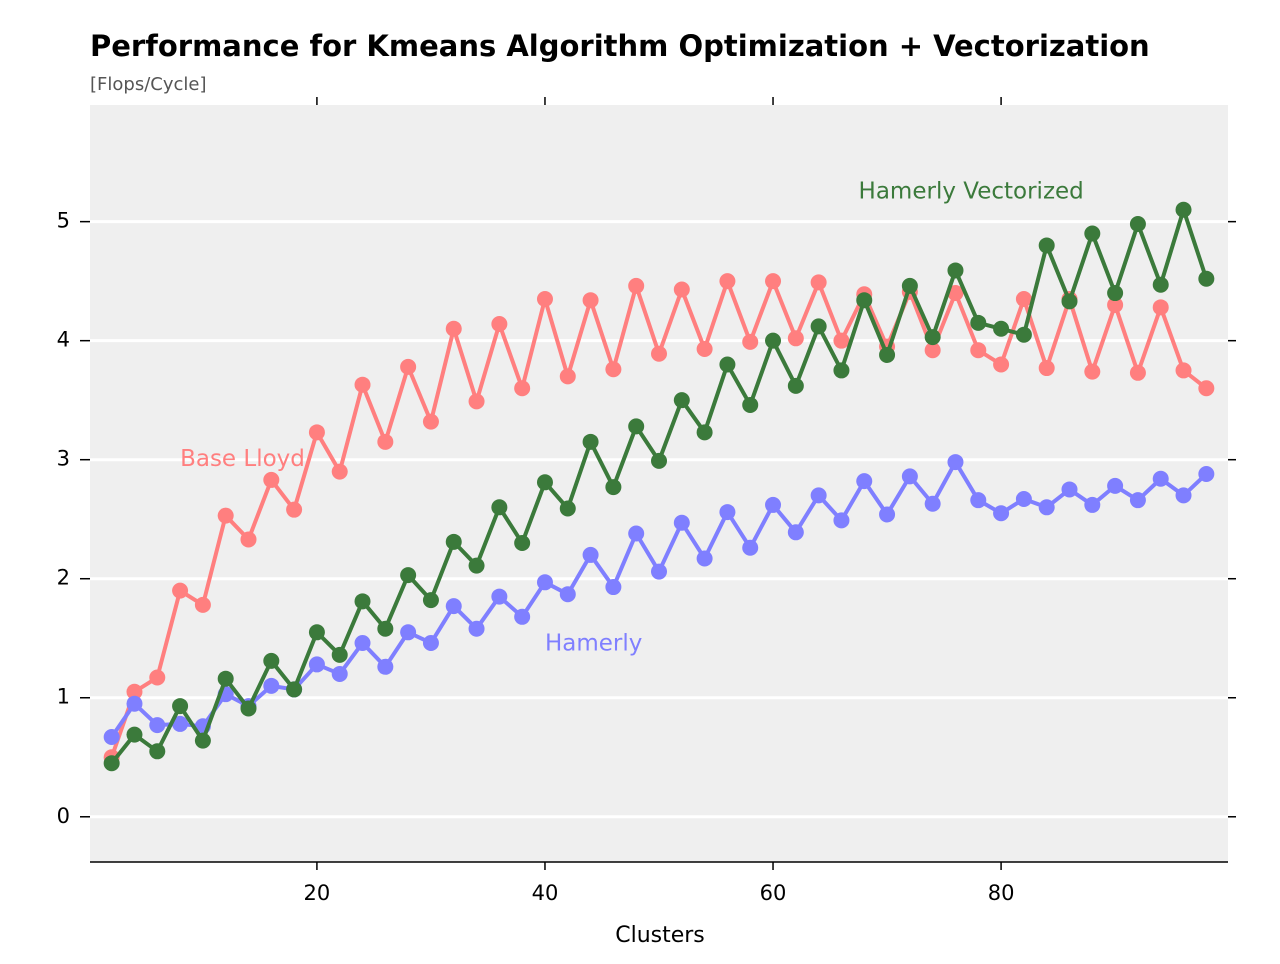  Describe the element at coordinates (593, 644) in the screenshot. I see `series-label: Hamerly` at that location.